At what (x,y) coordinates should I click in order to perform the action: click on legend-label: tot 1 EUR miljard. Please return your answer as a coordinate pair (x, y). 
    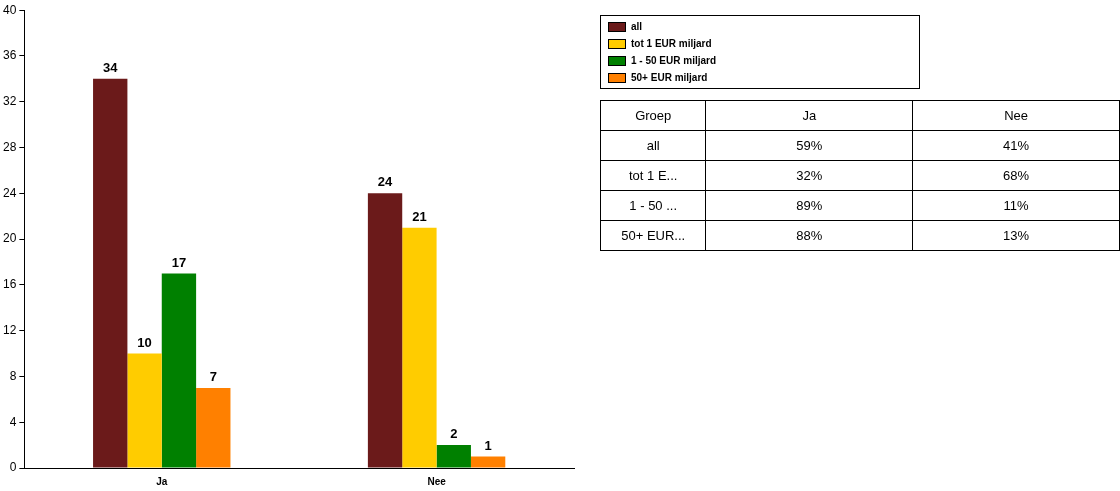
    Looking at the image, I should click on (671, 44).